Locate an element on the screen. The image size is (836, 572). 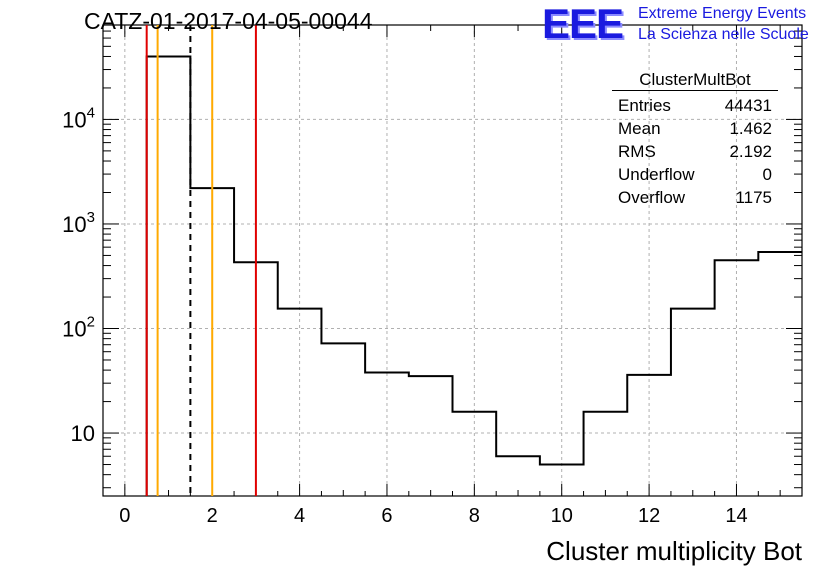
x-tick-label: 10 is located at coordinates (562, 516).